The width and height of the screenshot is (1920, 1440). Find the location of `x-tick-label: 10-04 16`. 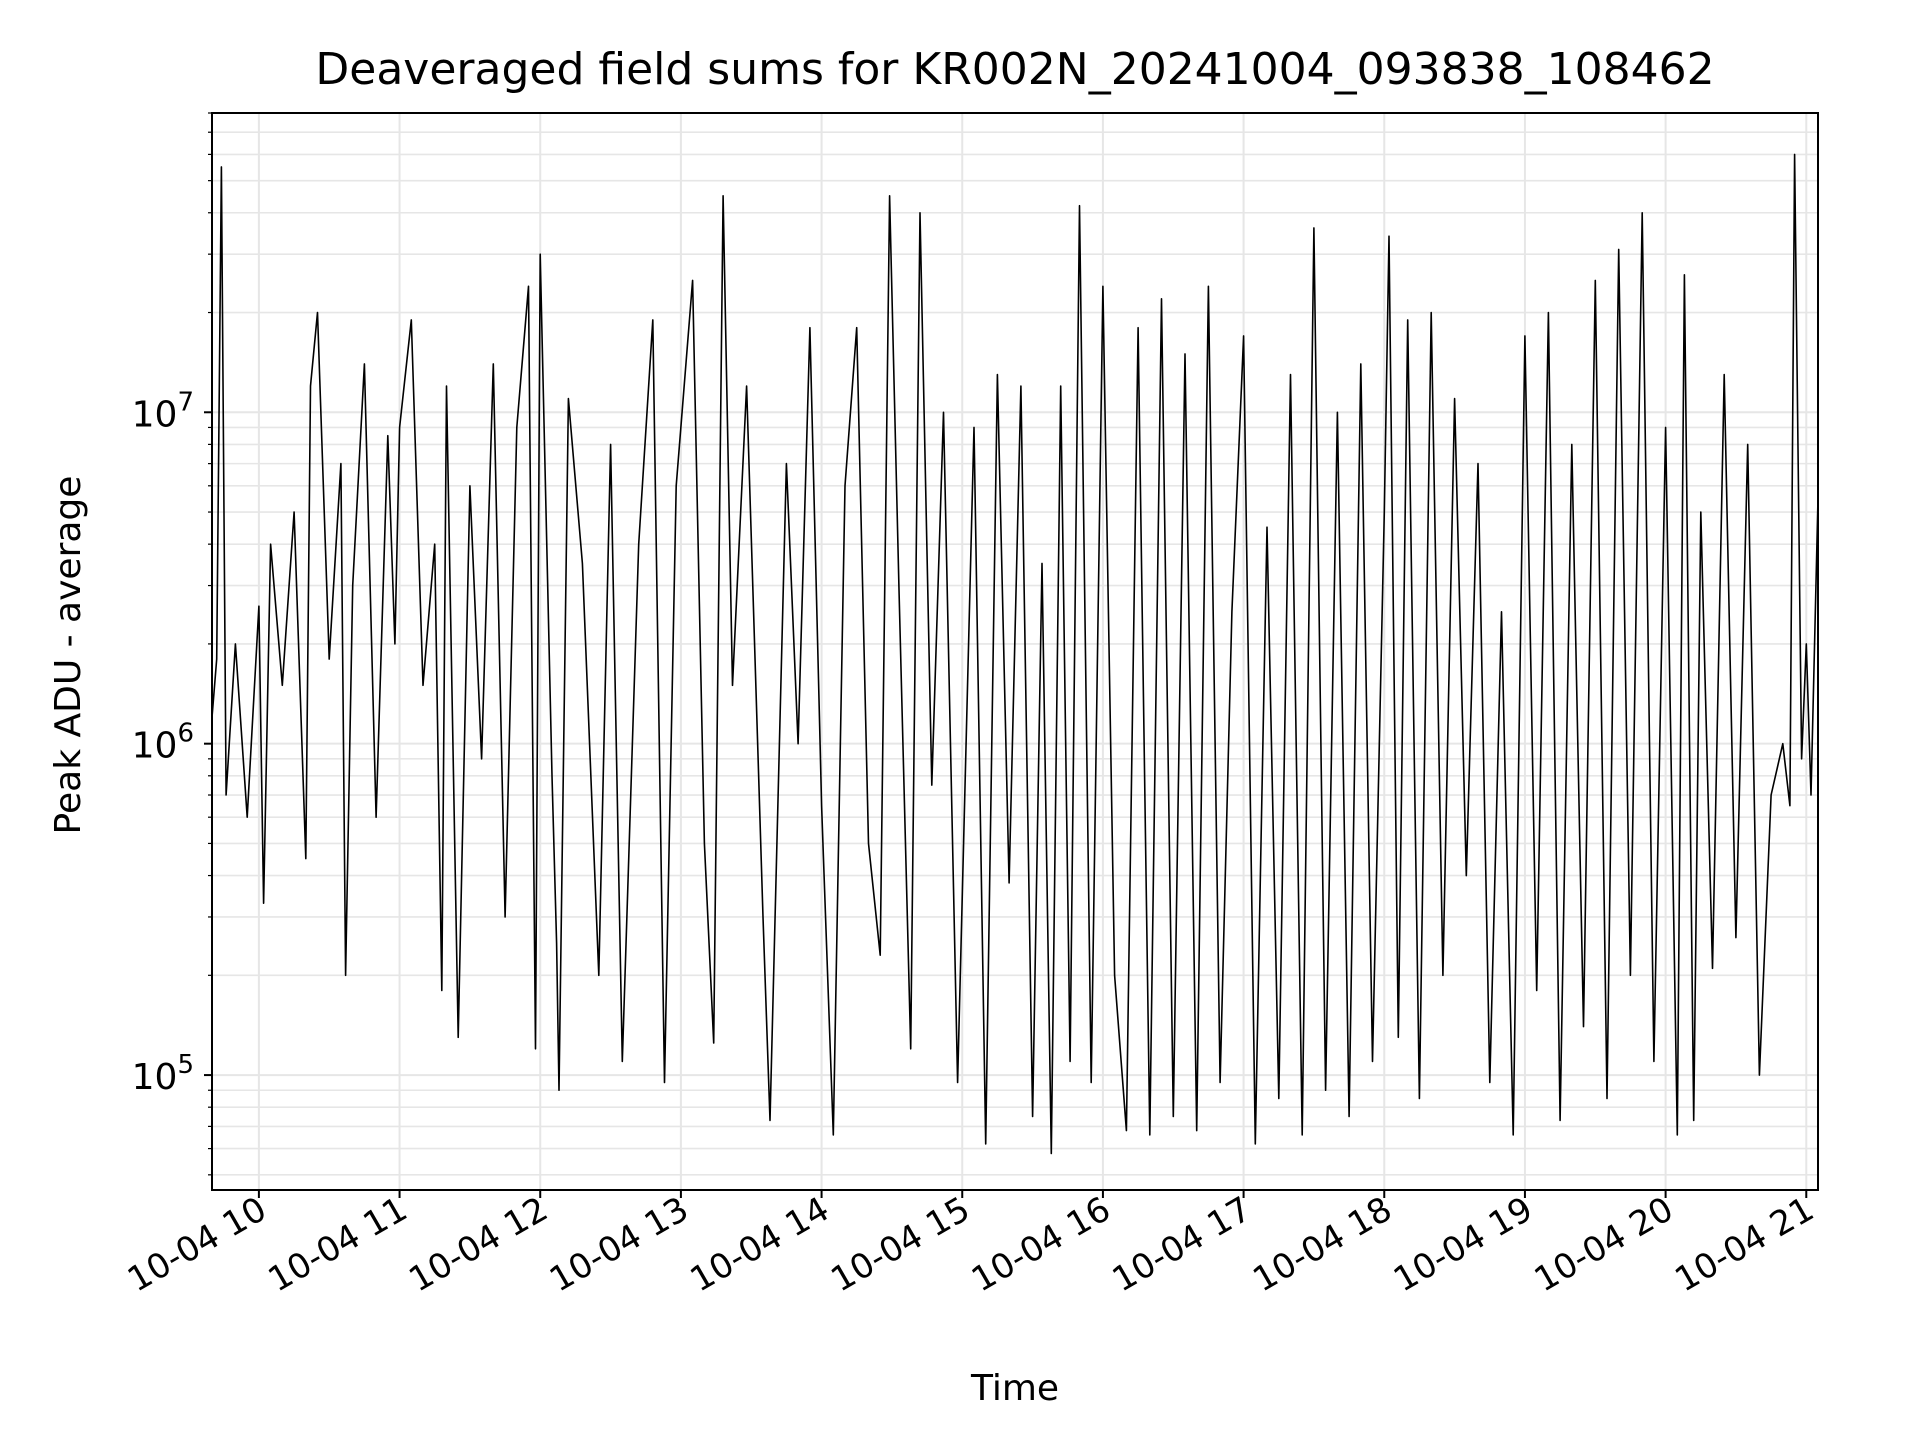

x-tick-label: 10-04 16 is located at coordinates (1041, 1244).